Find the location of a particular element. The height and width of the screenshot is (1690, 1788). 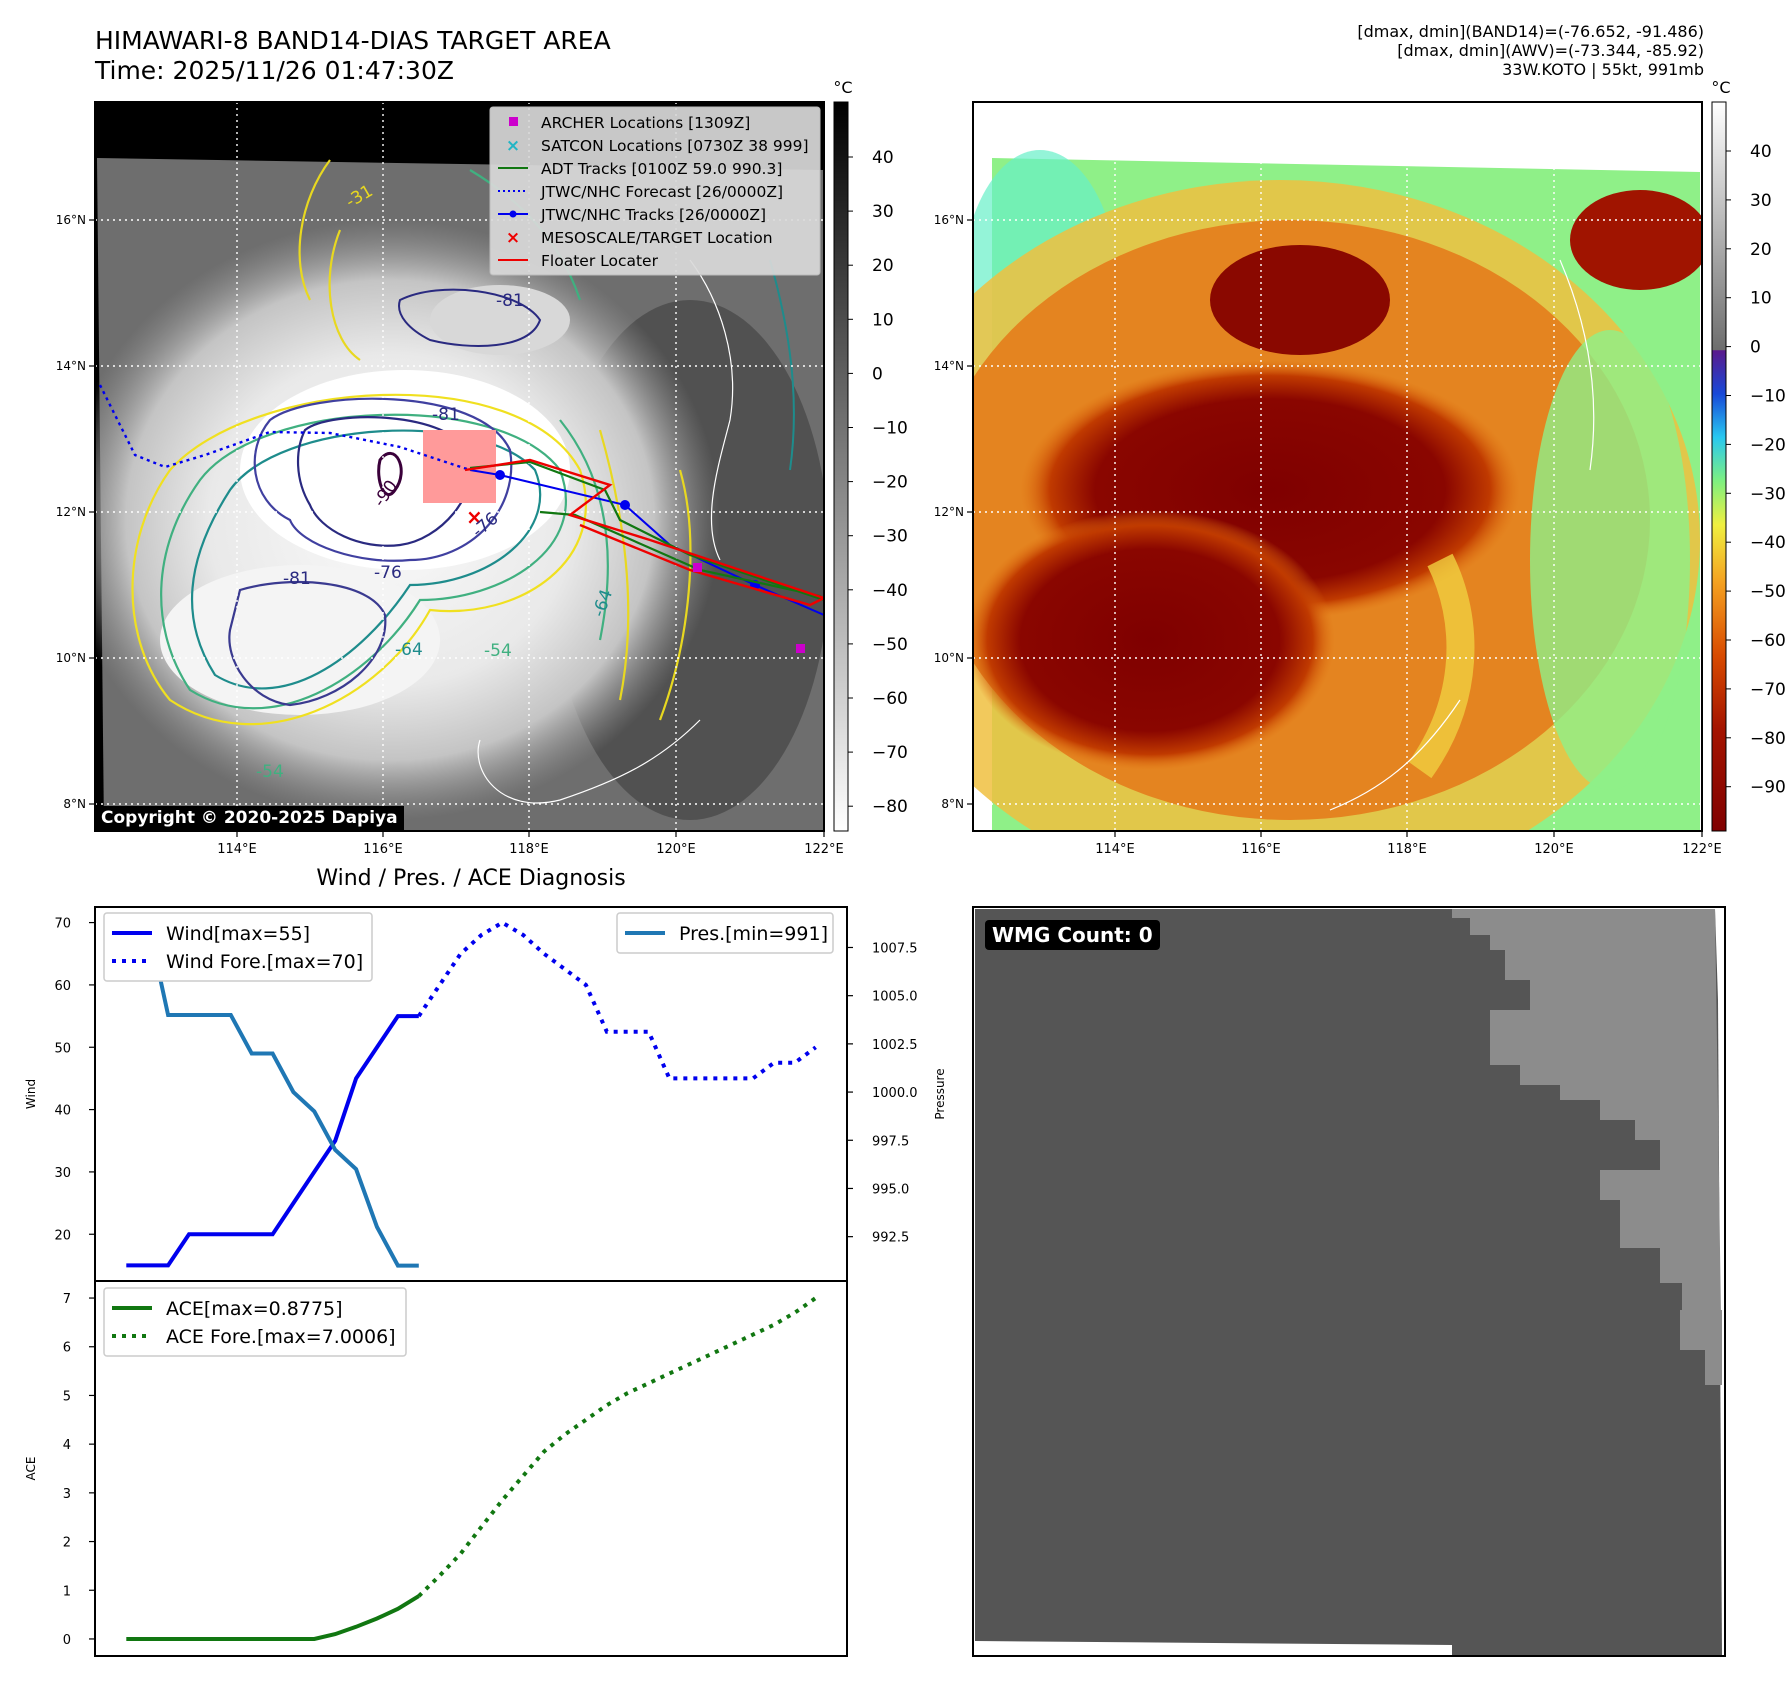

y2-tick-label: 1007.5 is located at coordinates (895, 948).